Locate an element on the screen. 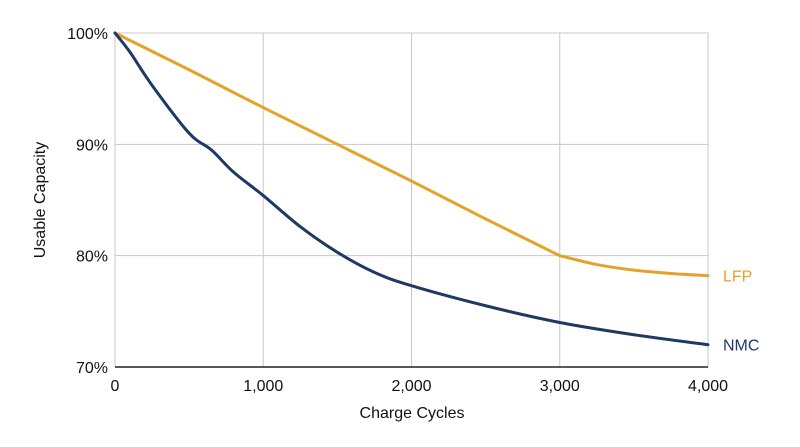  x-axis-ticks: 0 1,000 2,000 3,000 4,000 is located at coordinates (420, 386).